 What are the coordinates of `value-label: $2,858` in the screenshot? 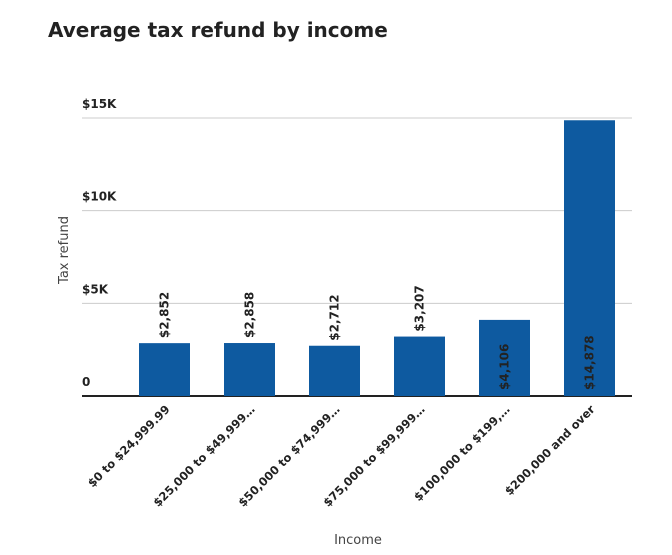 It's located at (250, 315).